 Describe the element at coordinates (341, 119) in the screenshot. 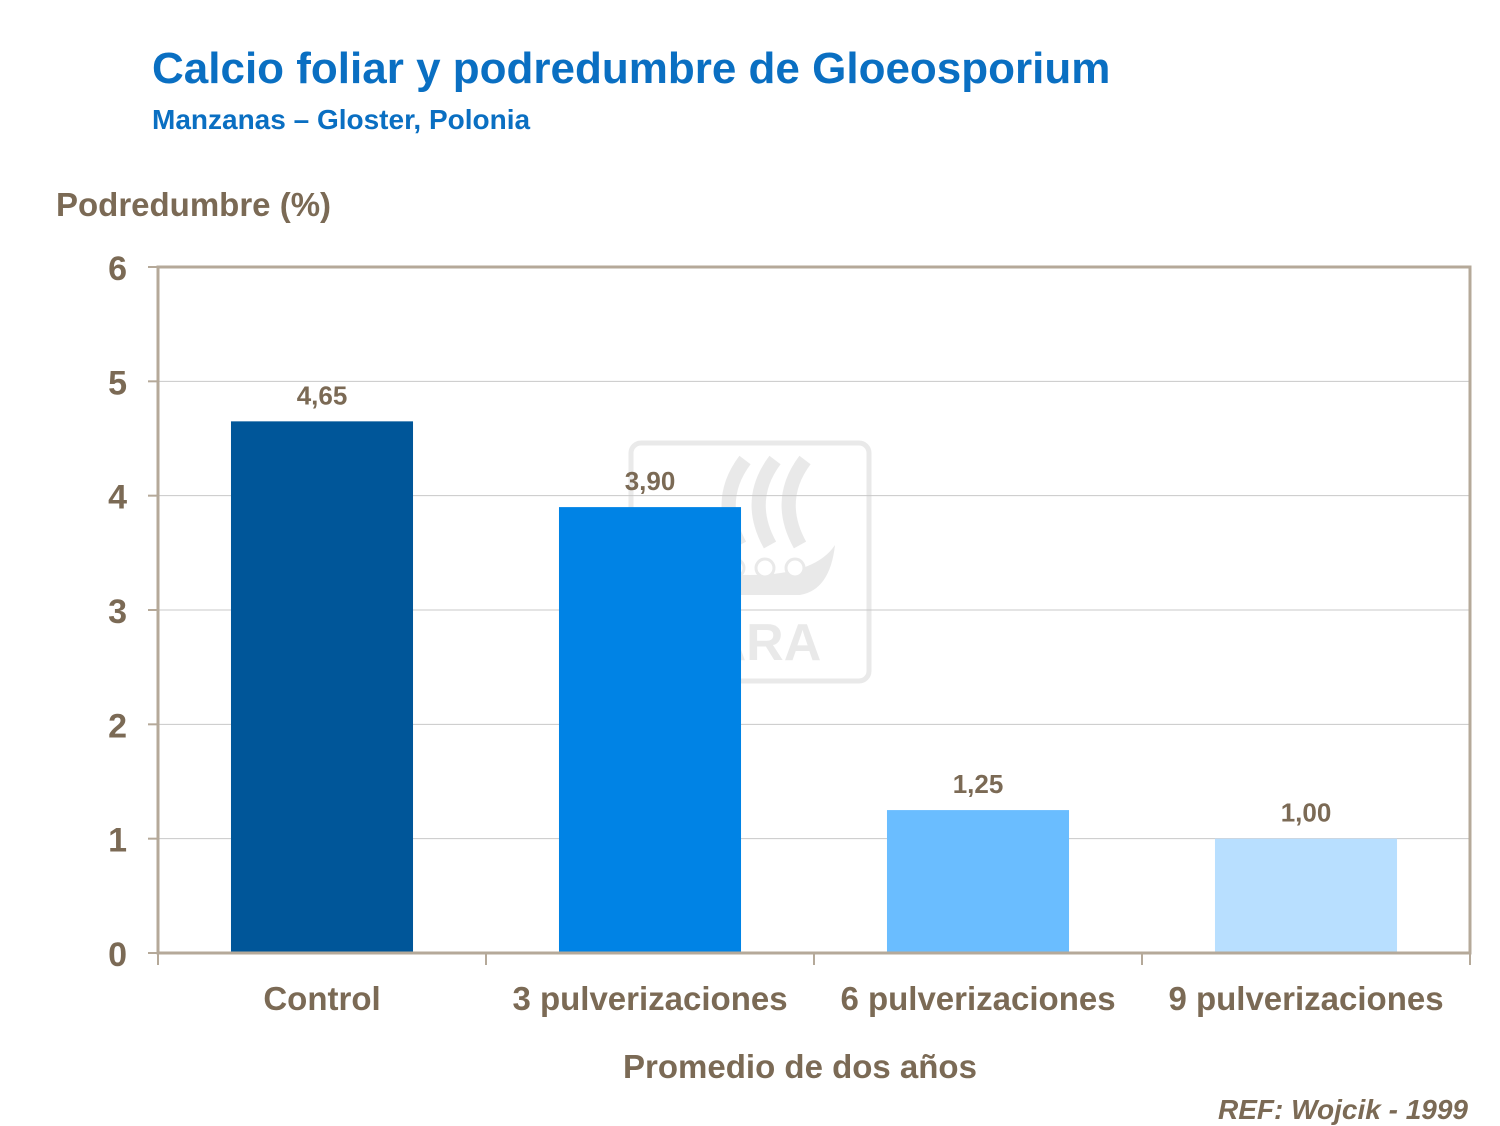

I see `chart-subtitle: Manzanas – Gloster, Polonia` at that location.